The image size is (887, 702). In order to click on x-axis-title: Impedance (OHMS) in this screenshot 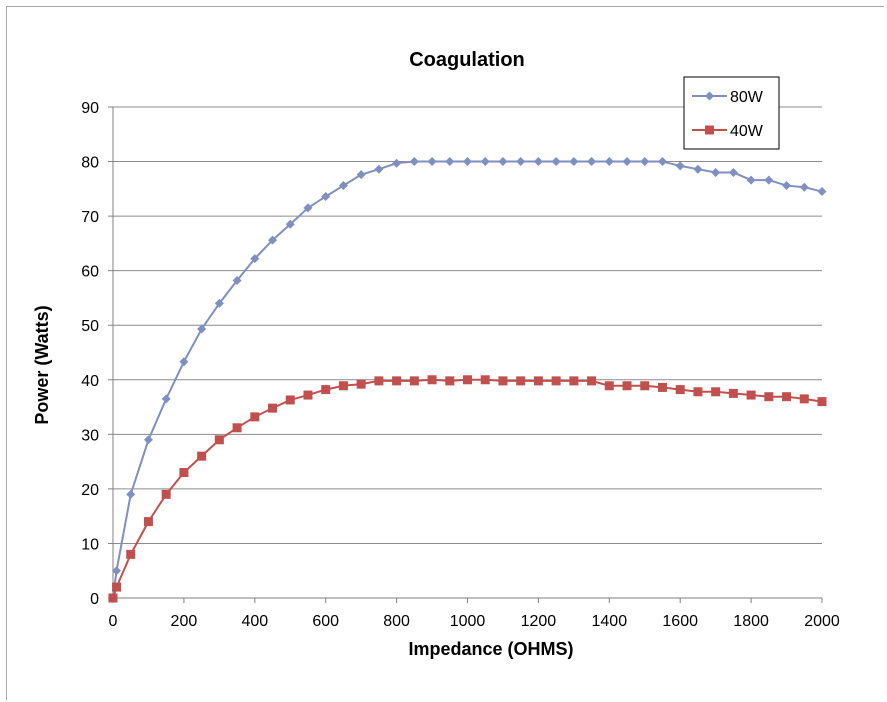, I will do `click(490, 649)`.